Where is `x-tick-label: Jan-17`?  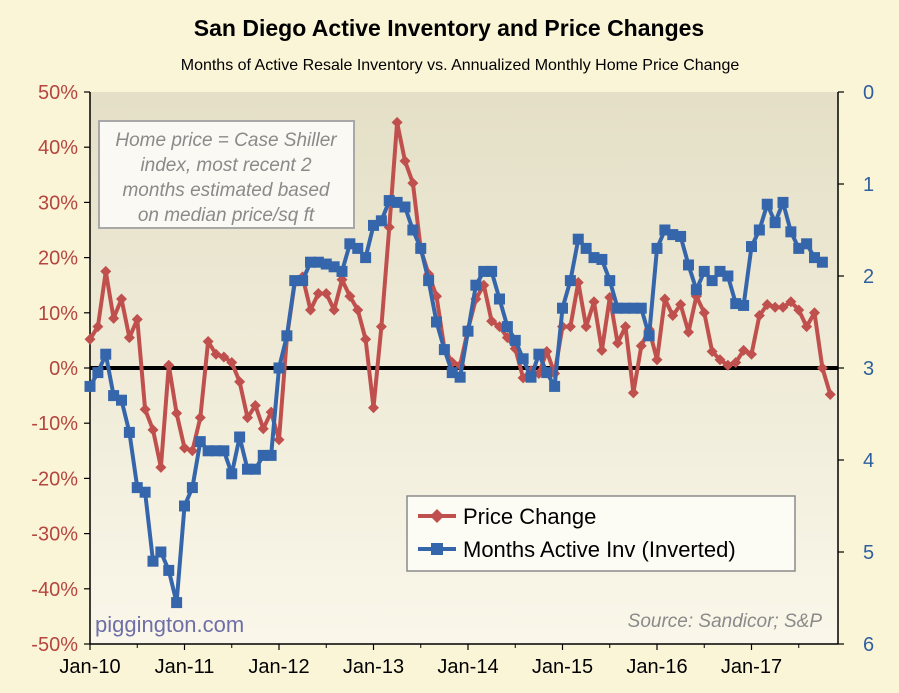
x-tick-label: Jan-17 is located at coordinates (751, 667).